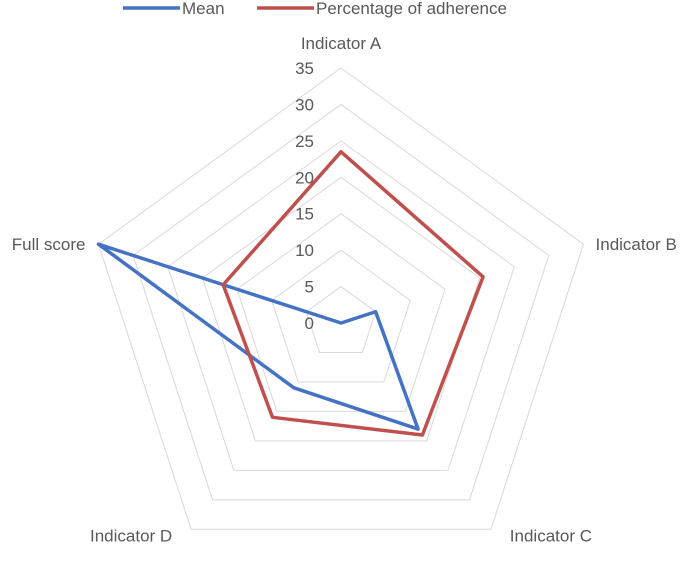 The image size is (682, 572). Describe the element at coordinates (309, 323) in the screenshot. I see `tick-label-0: 0` at that location.